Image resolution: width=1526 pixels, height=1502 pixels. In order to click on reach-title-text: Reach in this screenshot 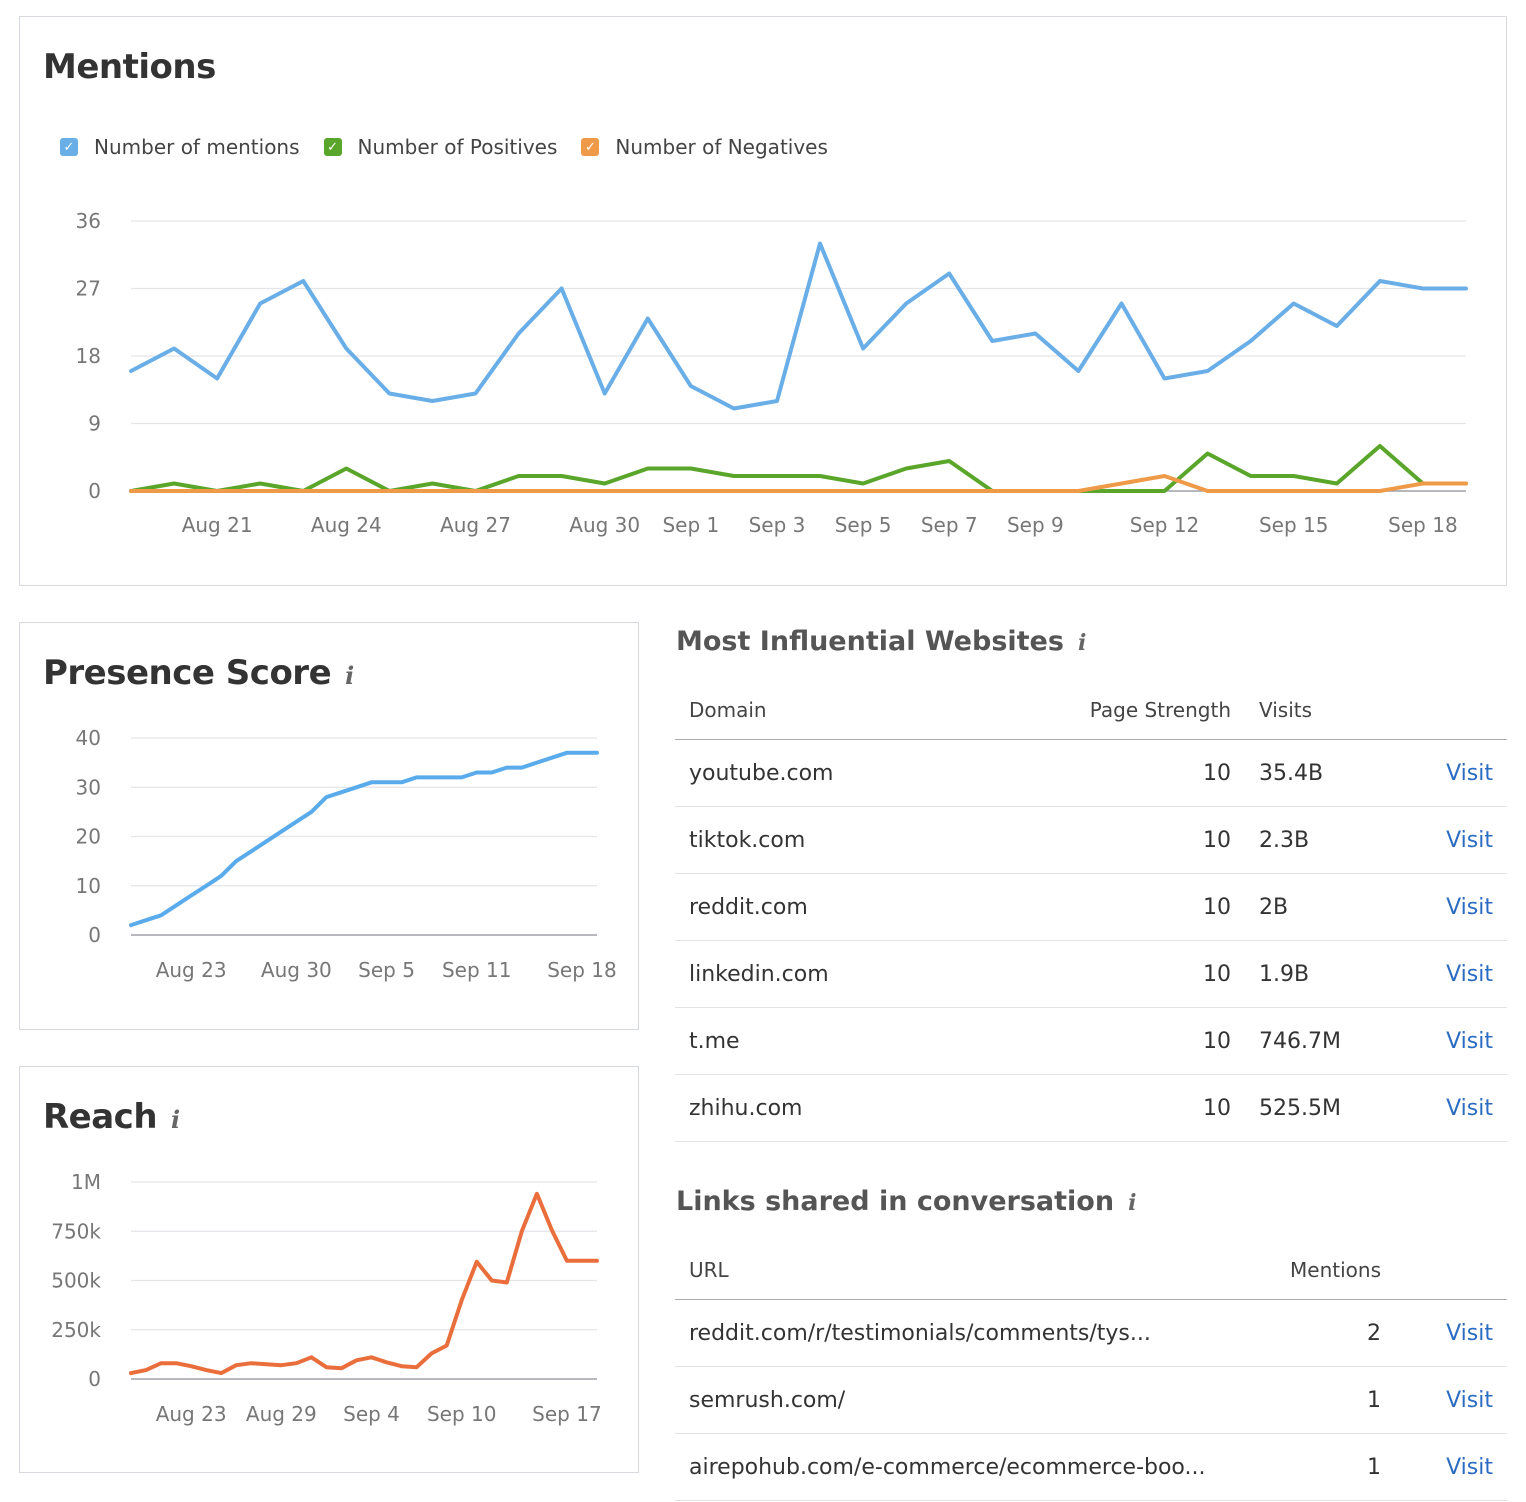, I will do `click(100, 1117)`.